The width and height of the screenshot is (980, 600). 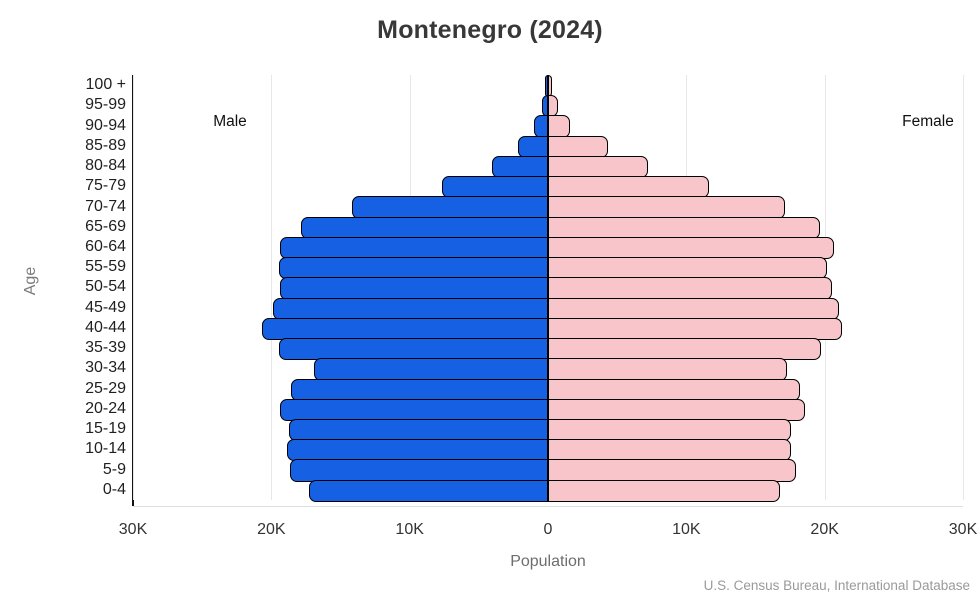 I want to click on age-tick-label: 50-54, so click(x=105, y=287).